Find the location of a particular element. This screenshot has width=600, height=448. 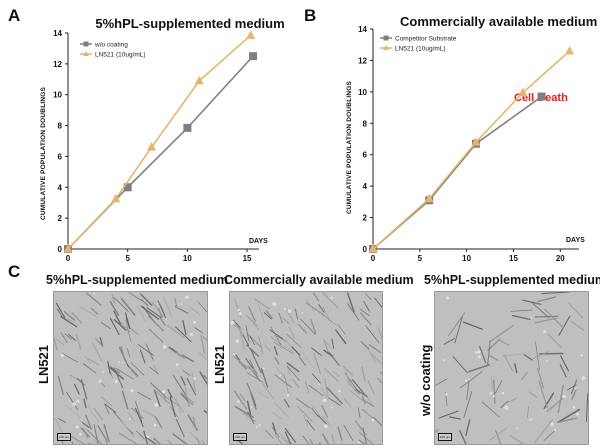

chart-b-y-tick-label: 10 is located at coordinates (362, 92).